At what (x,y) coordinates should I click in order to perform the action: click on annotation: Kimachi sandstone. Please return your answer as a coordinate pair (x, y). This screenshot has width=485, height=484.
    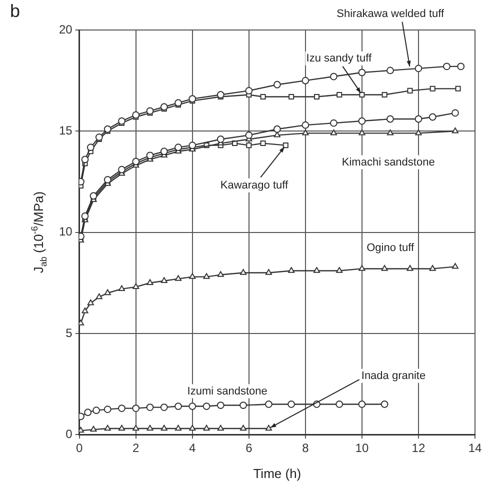
    Looking at the image, I should click on (388, 162).